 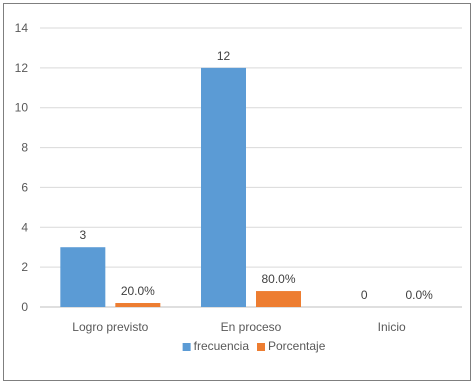 I want to click on legend-label-frecuencia: frecuencia, so click(x=222, y=346).